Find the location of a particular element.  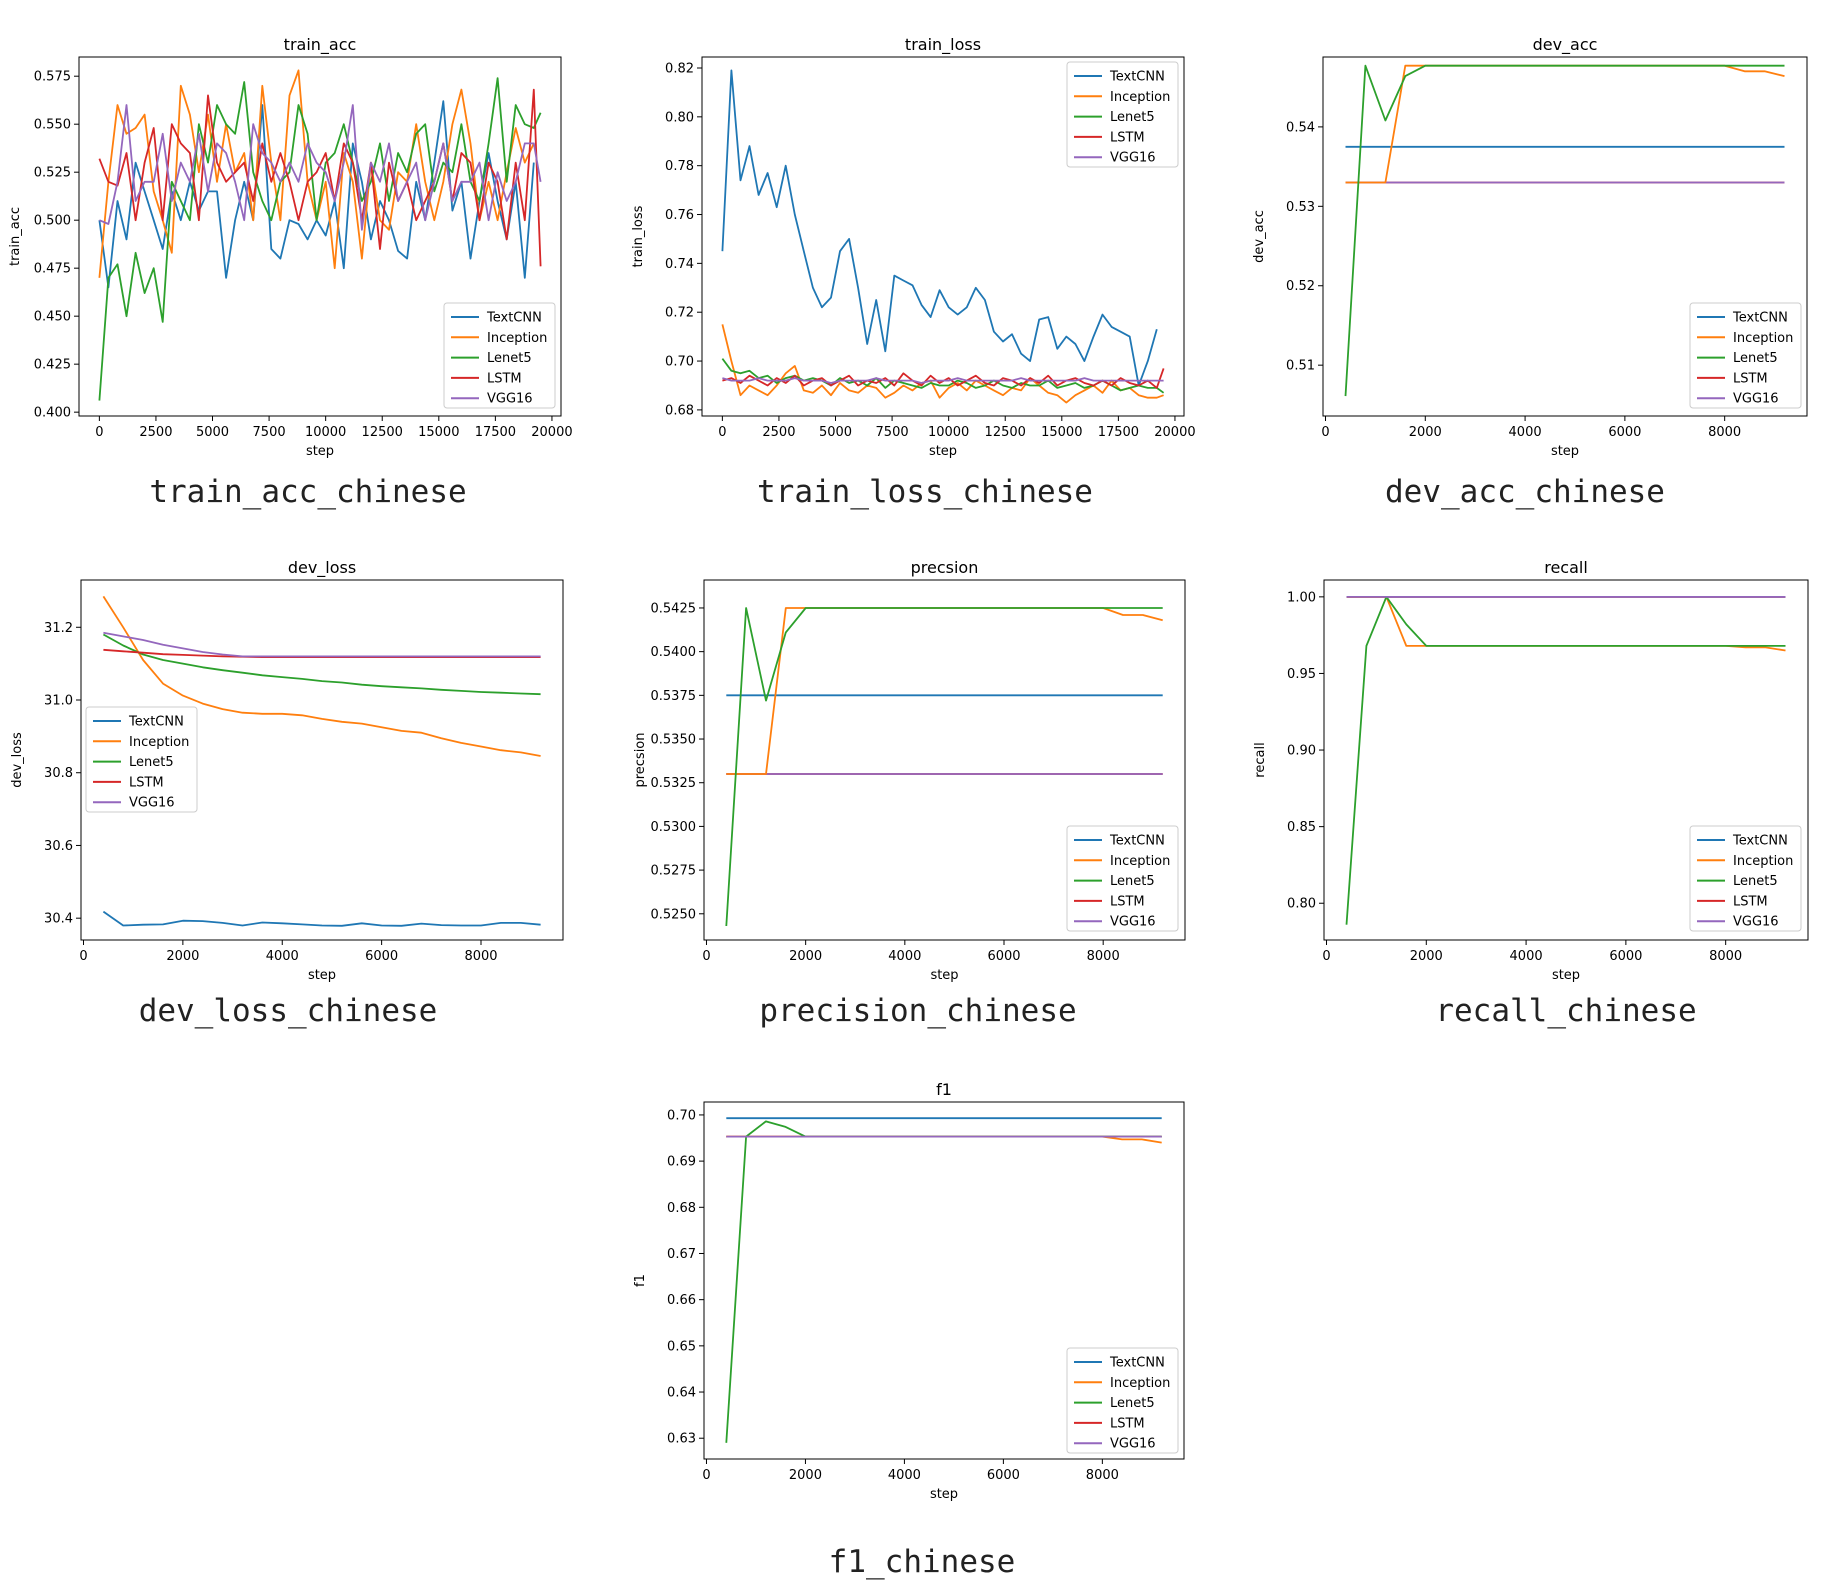

y-tick-label: 0.54 is located at coordinates (1300, 127).